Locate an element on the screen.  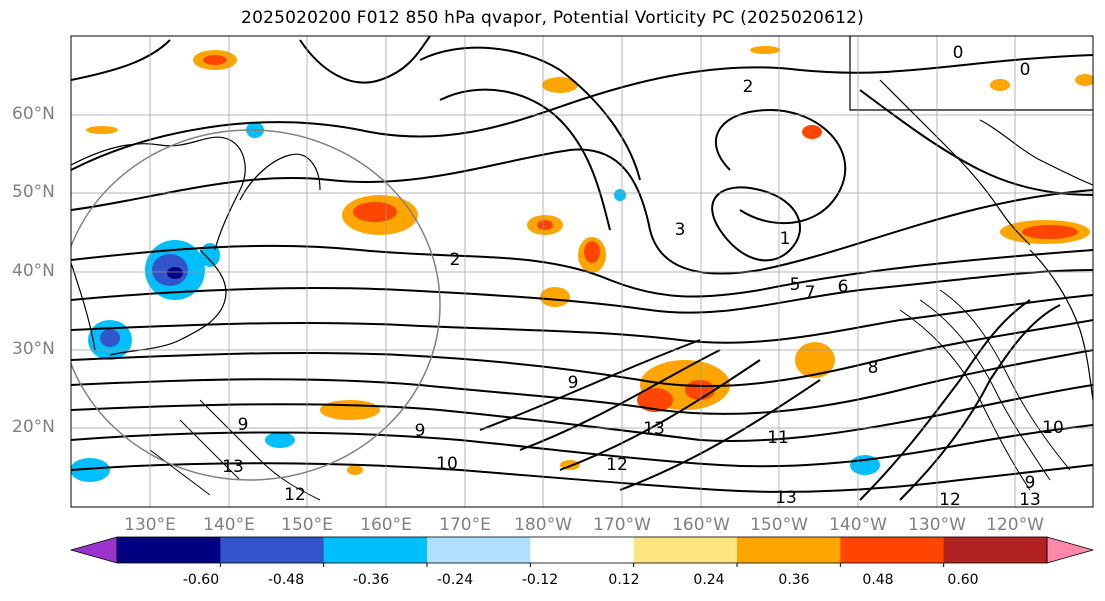
lon-label: 120°W is located at coordinates (1015, 525).